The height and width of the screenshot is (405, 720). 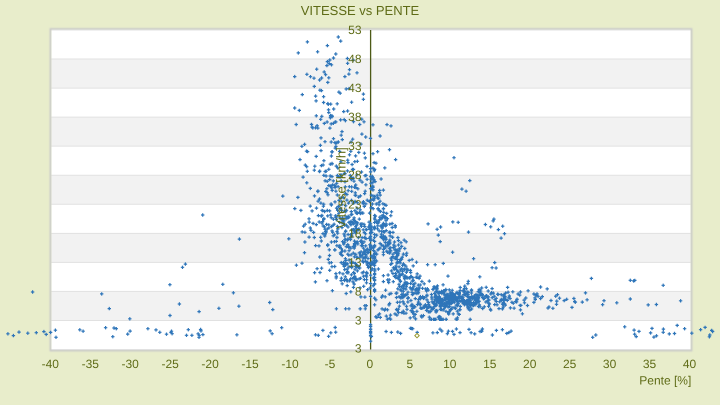 I want to click on svg-text: 48, so click(x=355, y=59).